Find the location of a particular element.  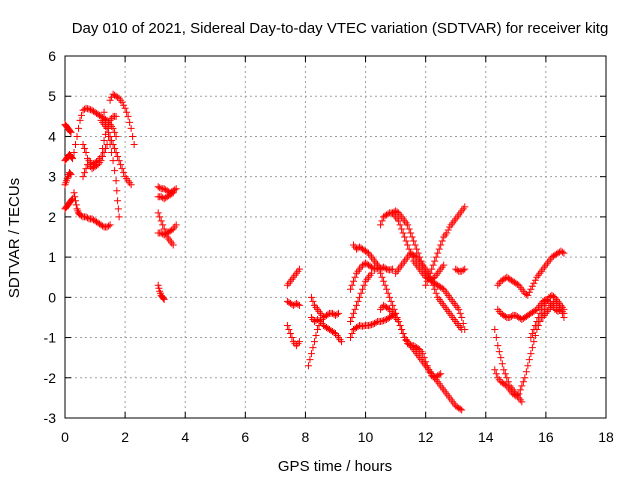

series-s31 is located at coordinates (411, 341).